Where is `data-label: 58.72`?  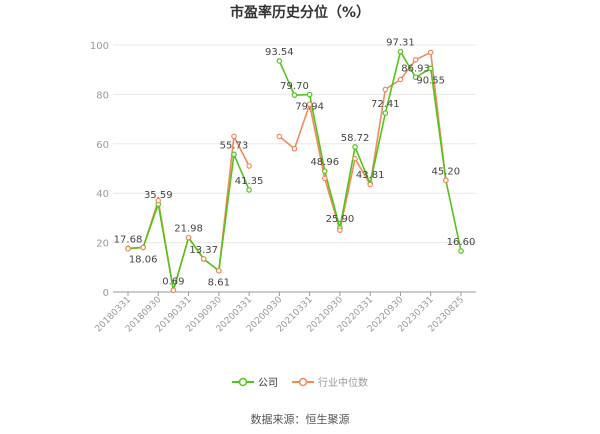
data-label: 58.72 is located at coordinates (355, 138).